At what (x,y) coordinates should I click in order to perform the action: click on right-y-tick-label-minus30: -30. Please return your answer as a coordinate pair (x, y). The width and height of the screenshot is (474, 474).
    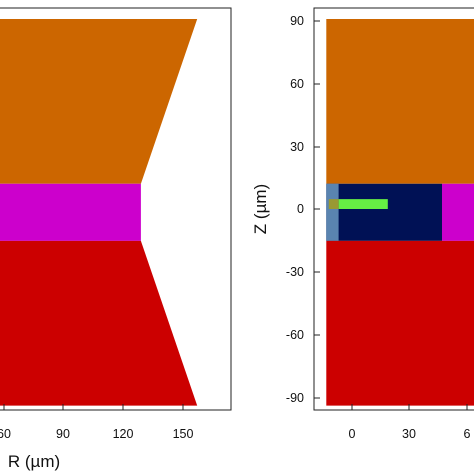
    Looking at the image, I should click on (295, 272).